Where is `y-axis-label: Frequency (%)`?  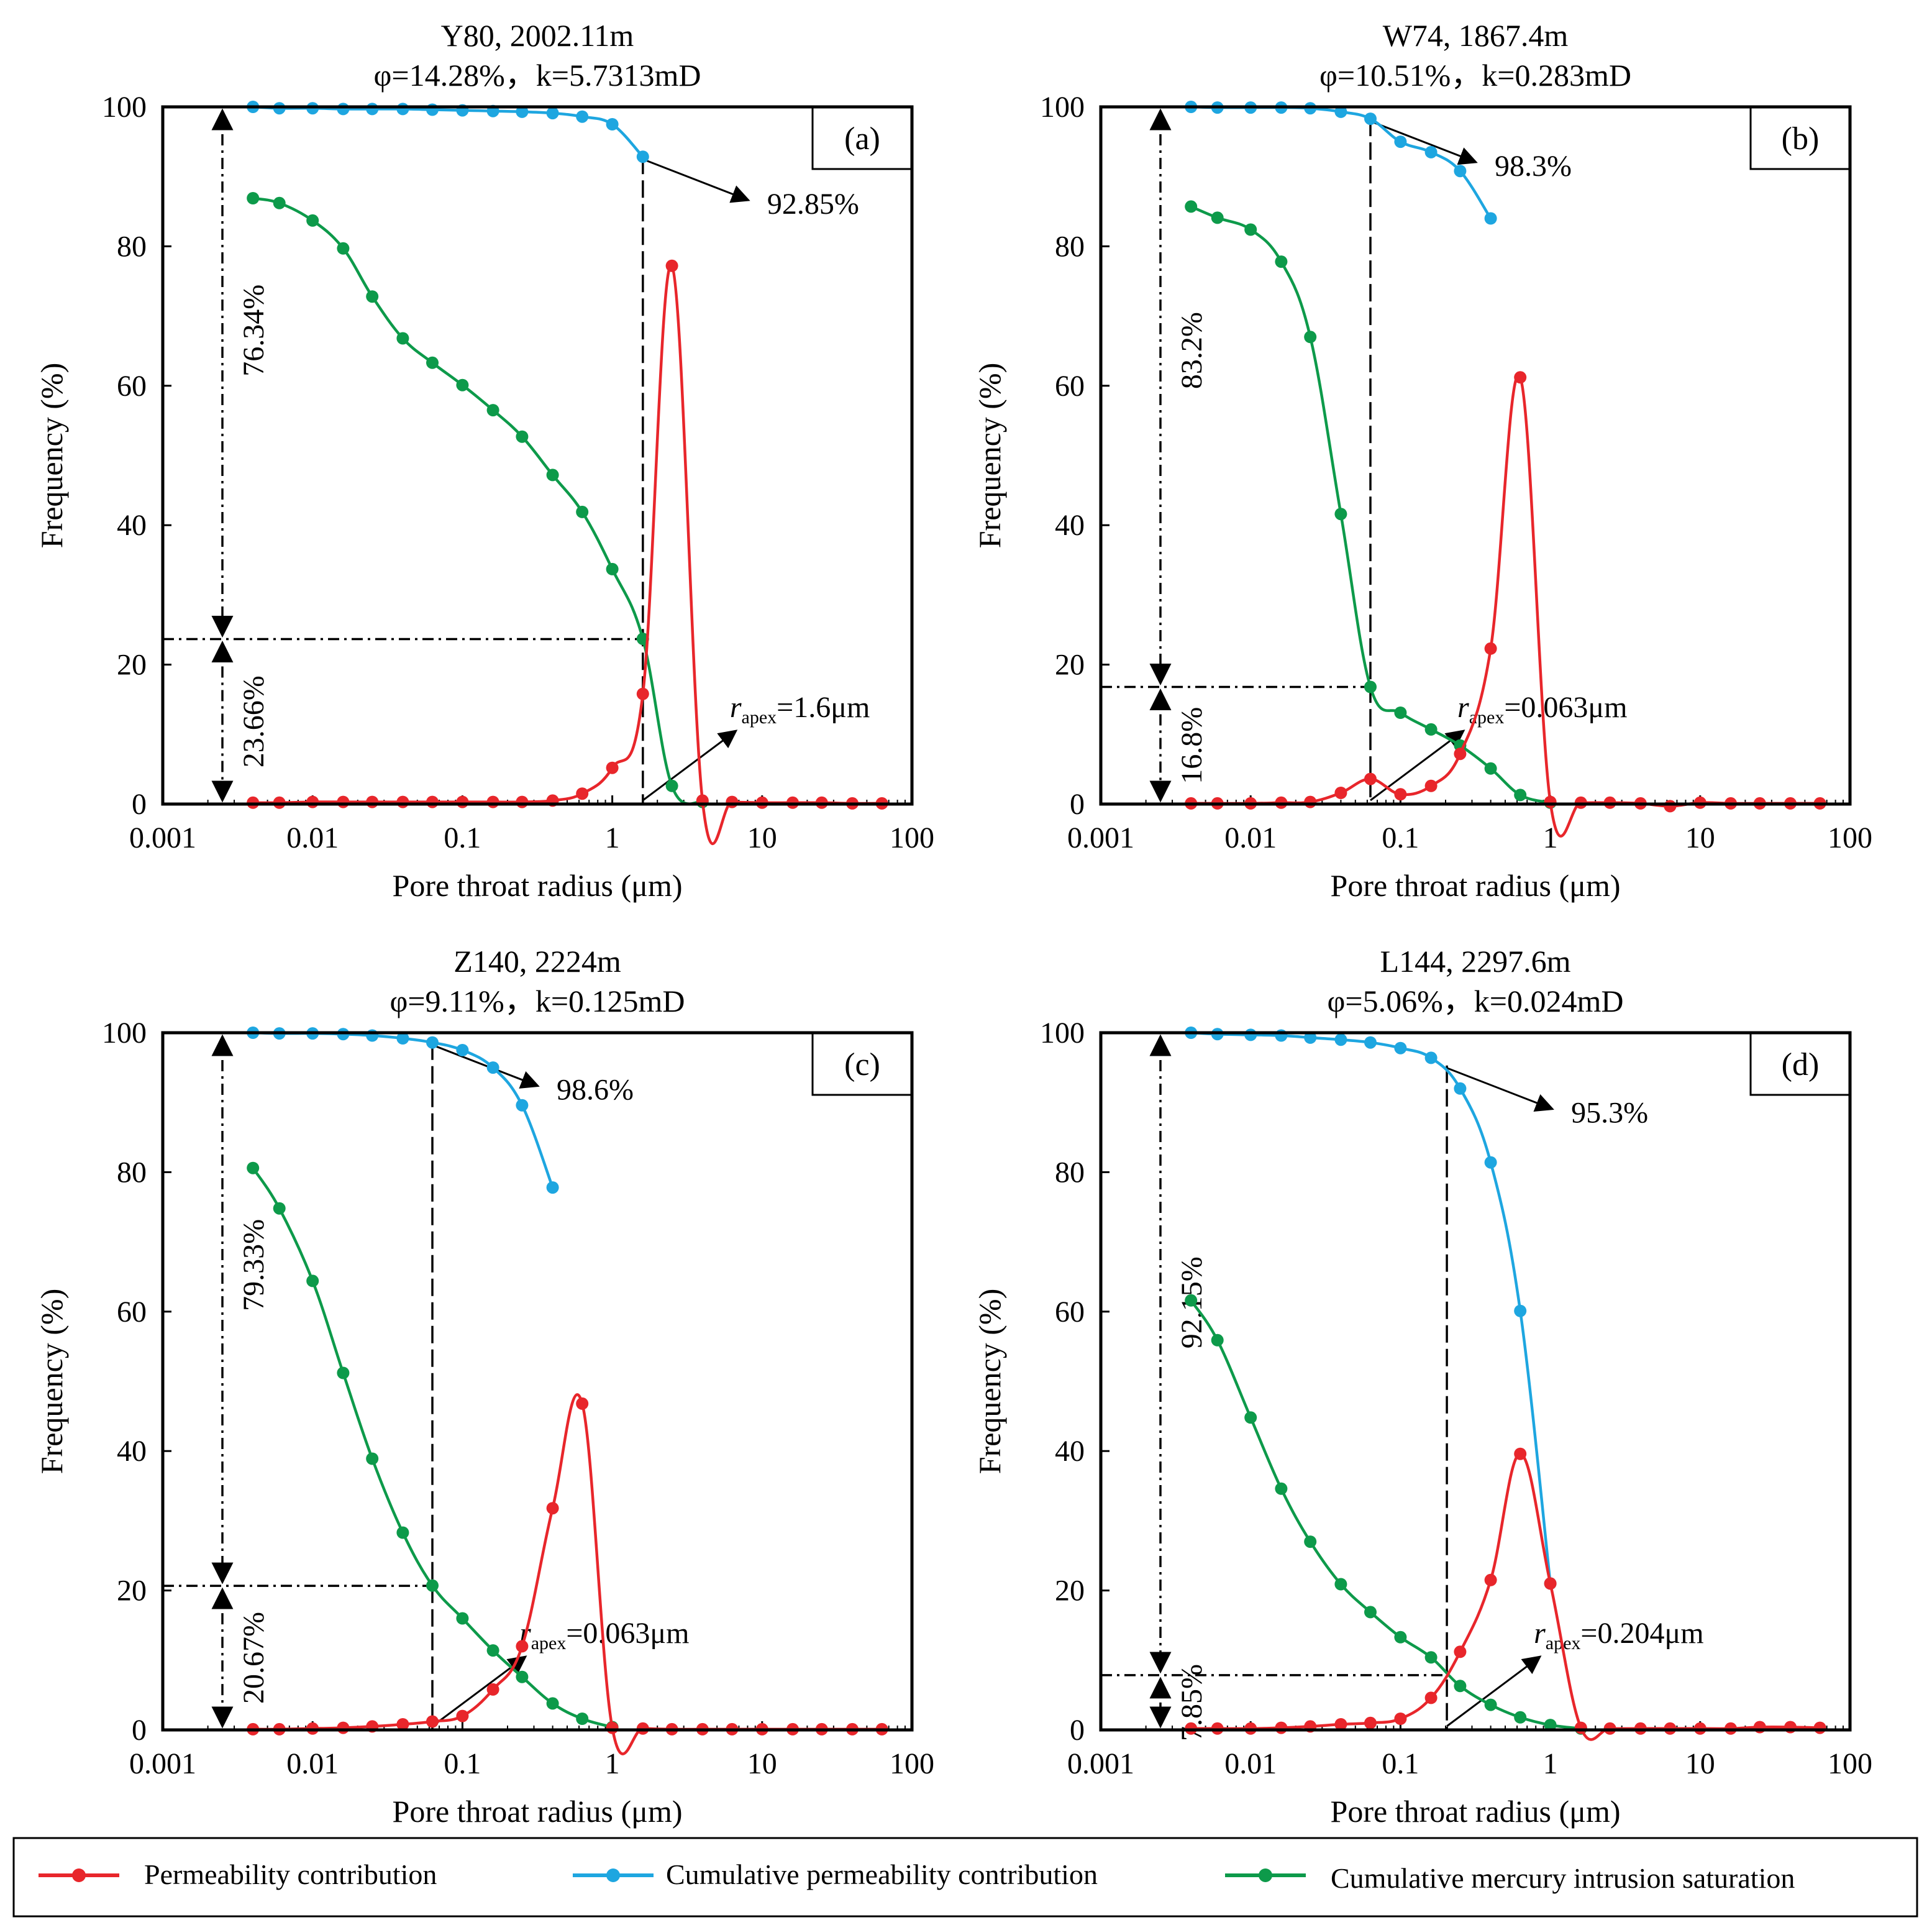 y-axis-label: Frequency (%) is located at coordinates (989, 1382).